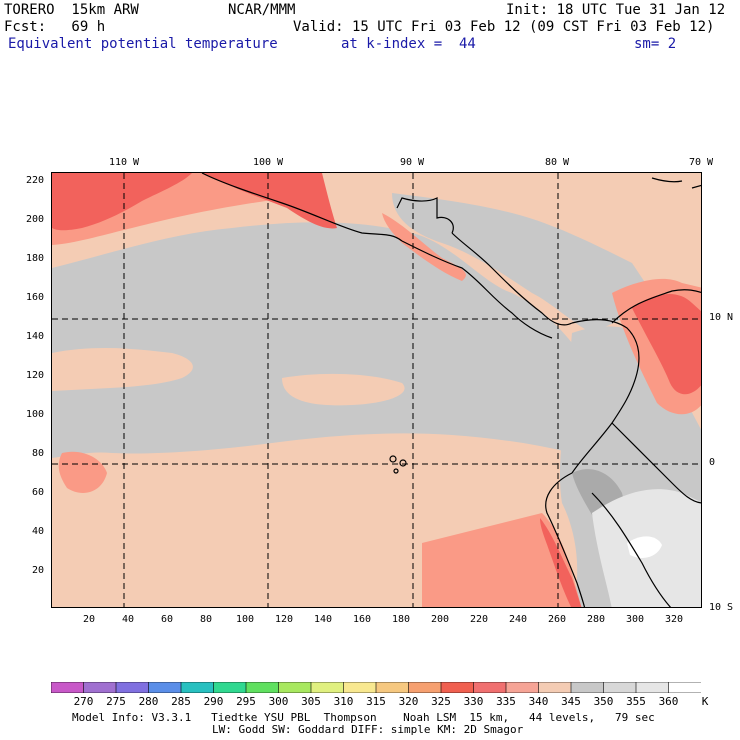 This screenshot has height=740, width=740. I want to click on coast-ecuador-peru, so click(565, 539).